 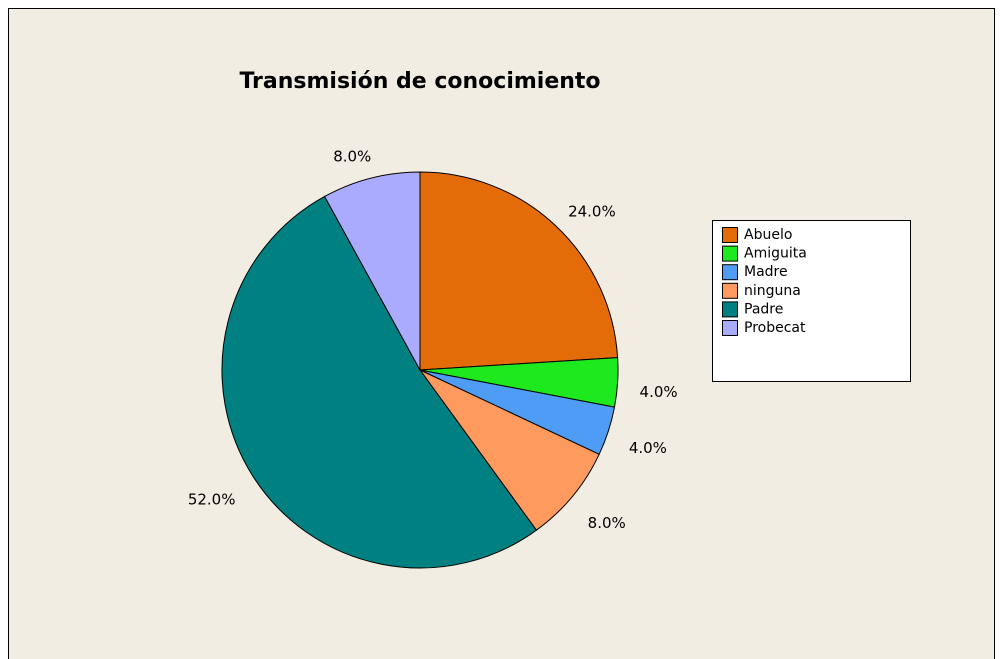 I want to click on legend-label: Probecat, so click(x=775, y=328).